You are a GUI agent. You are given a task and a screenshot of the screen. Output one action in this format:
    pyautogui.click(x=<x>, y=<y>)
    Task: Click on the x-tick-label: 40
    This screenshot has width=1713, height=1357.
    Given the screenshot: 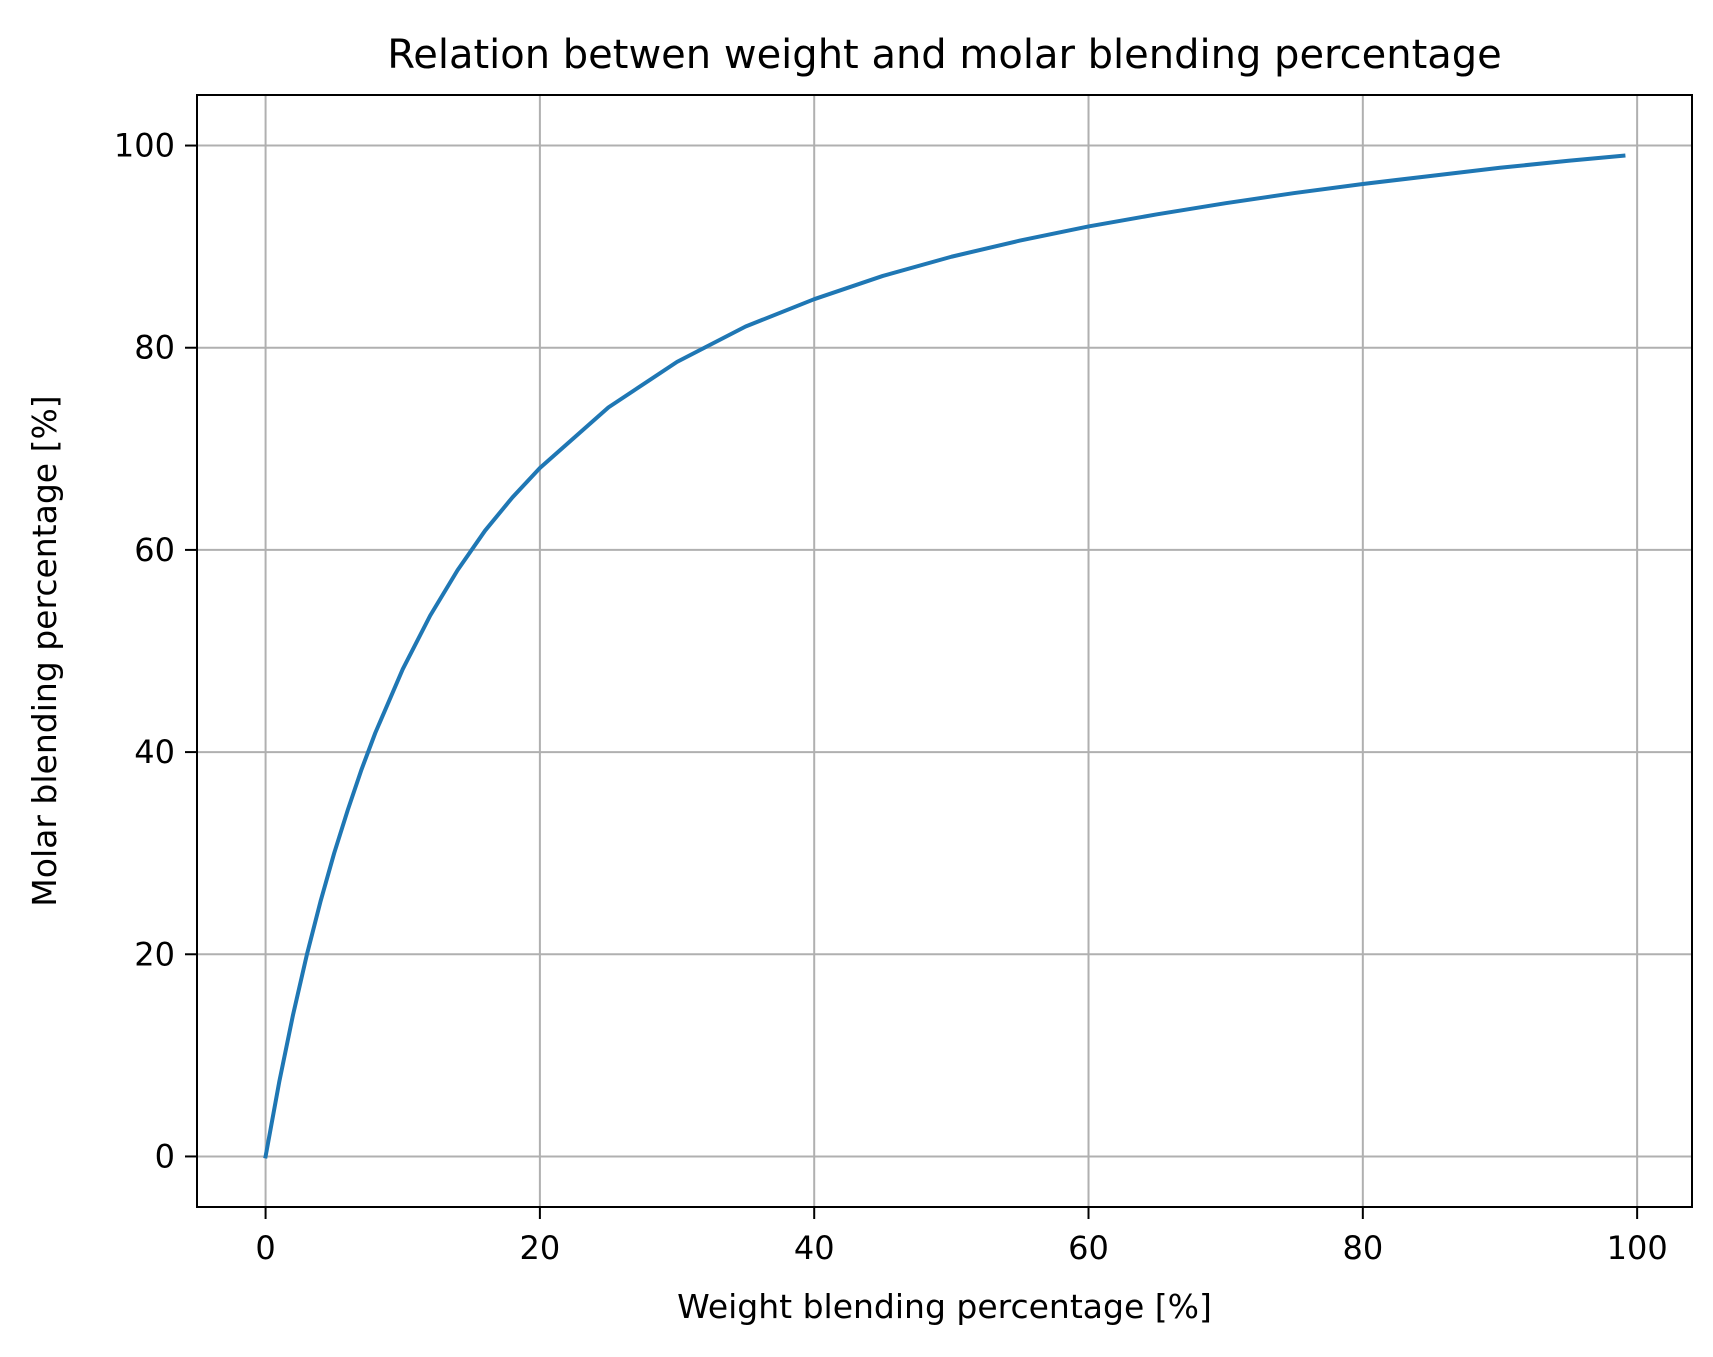 What is the action you would take?
    pyautogui.click(x=814, y=1248)
    